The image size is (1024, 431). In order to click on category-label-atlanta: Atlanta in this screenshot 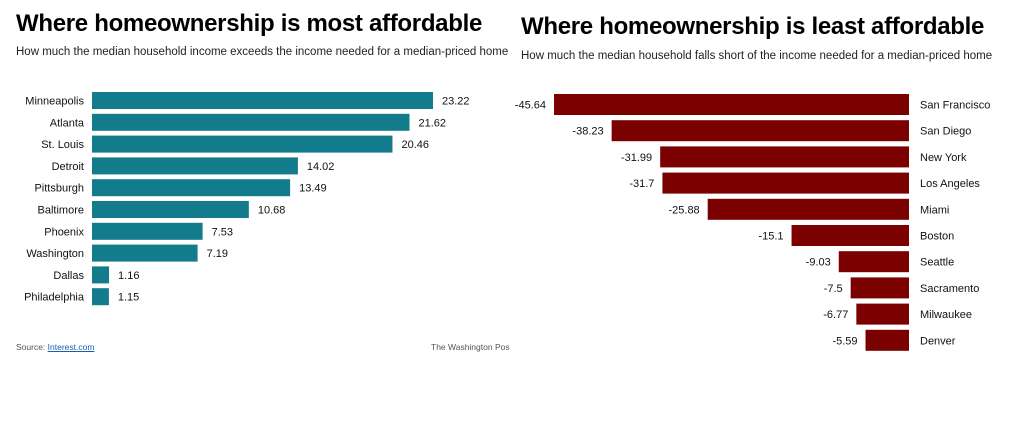, I will do `click(67, 123)`.